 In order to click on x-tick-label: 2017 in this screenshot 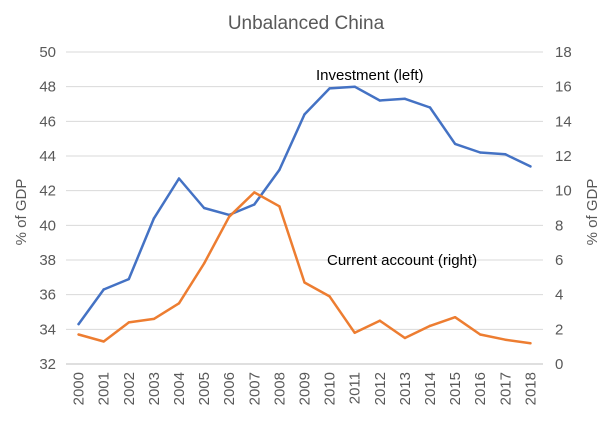, I will do `click(505, 388)`.